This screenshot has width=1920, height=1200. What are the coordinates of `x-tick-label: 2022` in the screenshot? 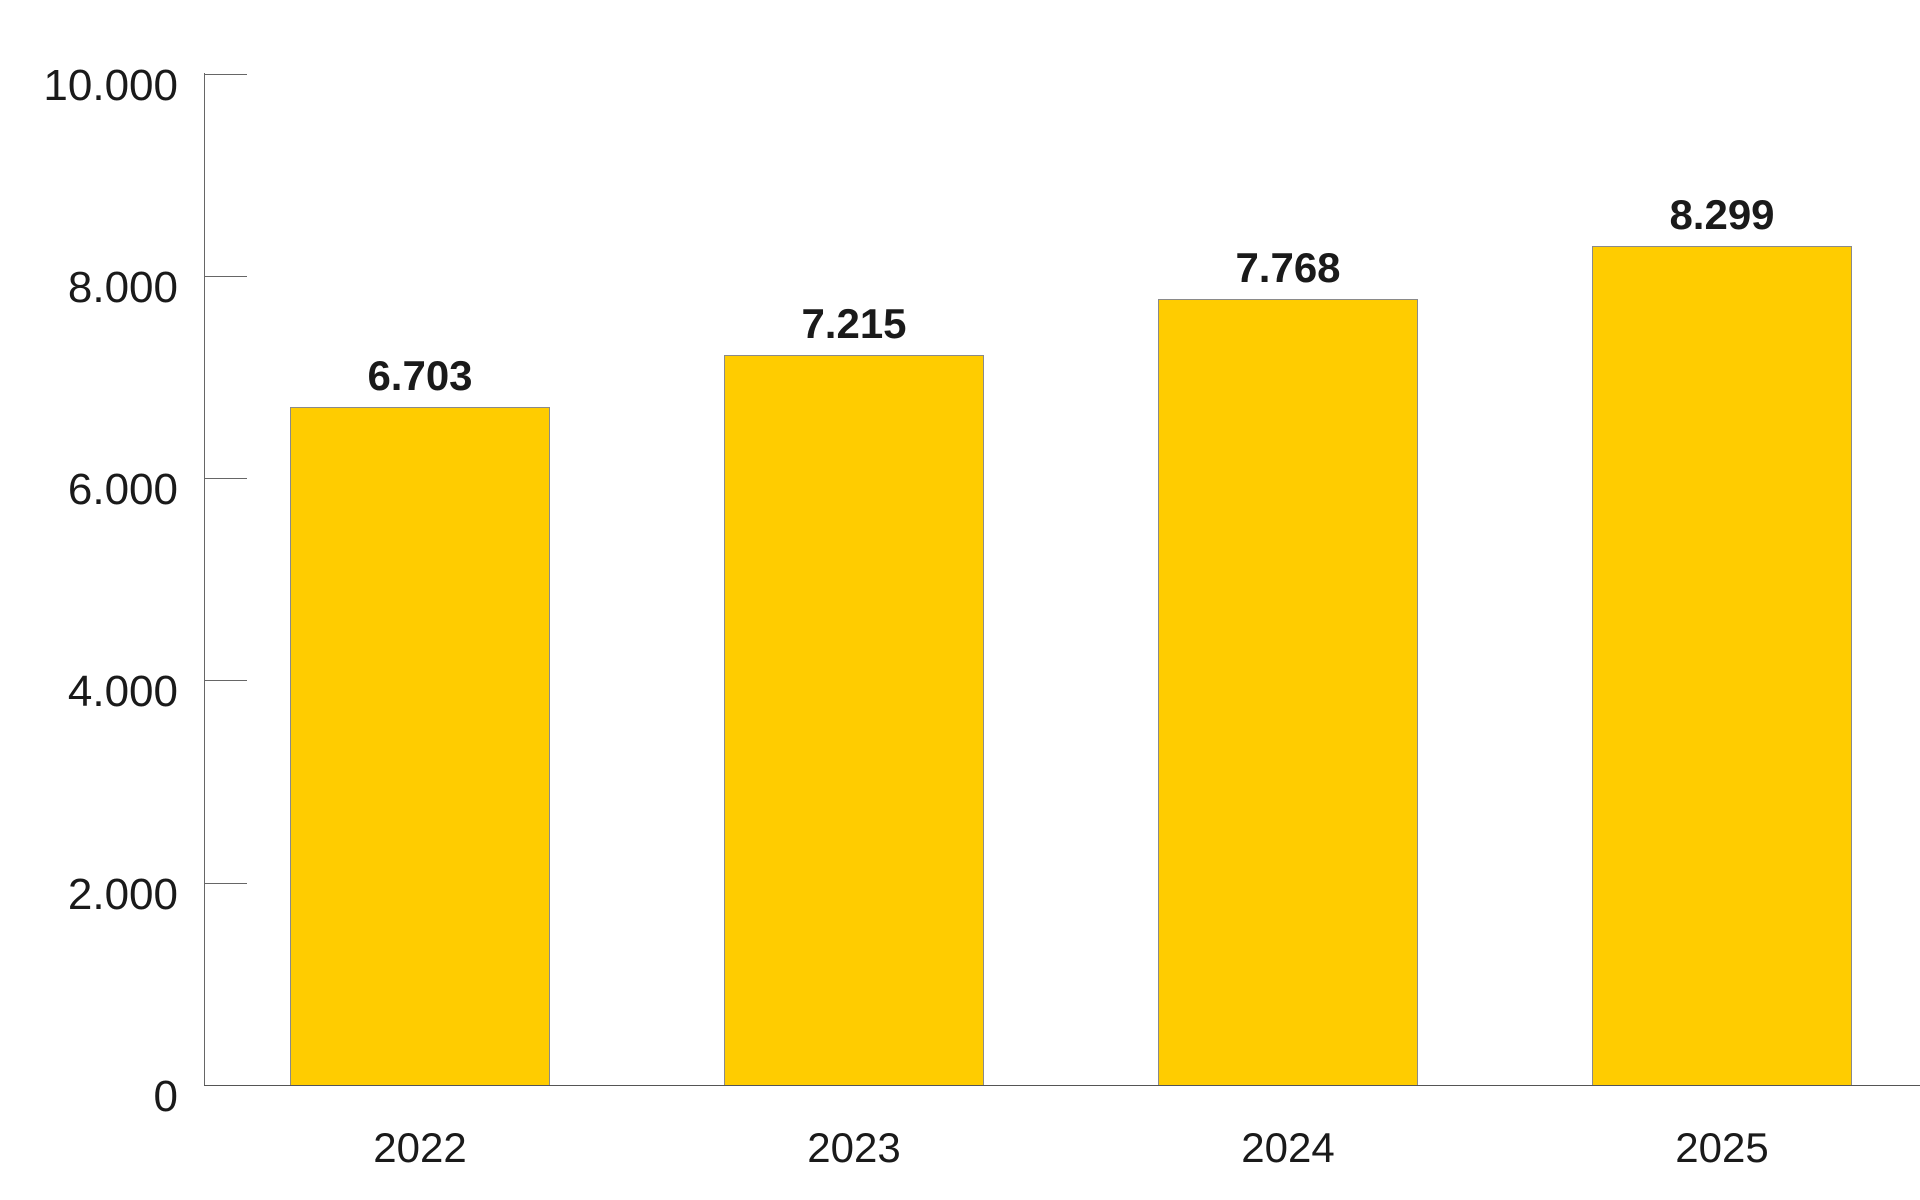 It's located at (420, 1147).